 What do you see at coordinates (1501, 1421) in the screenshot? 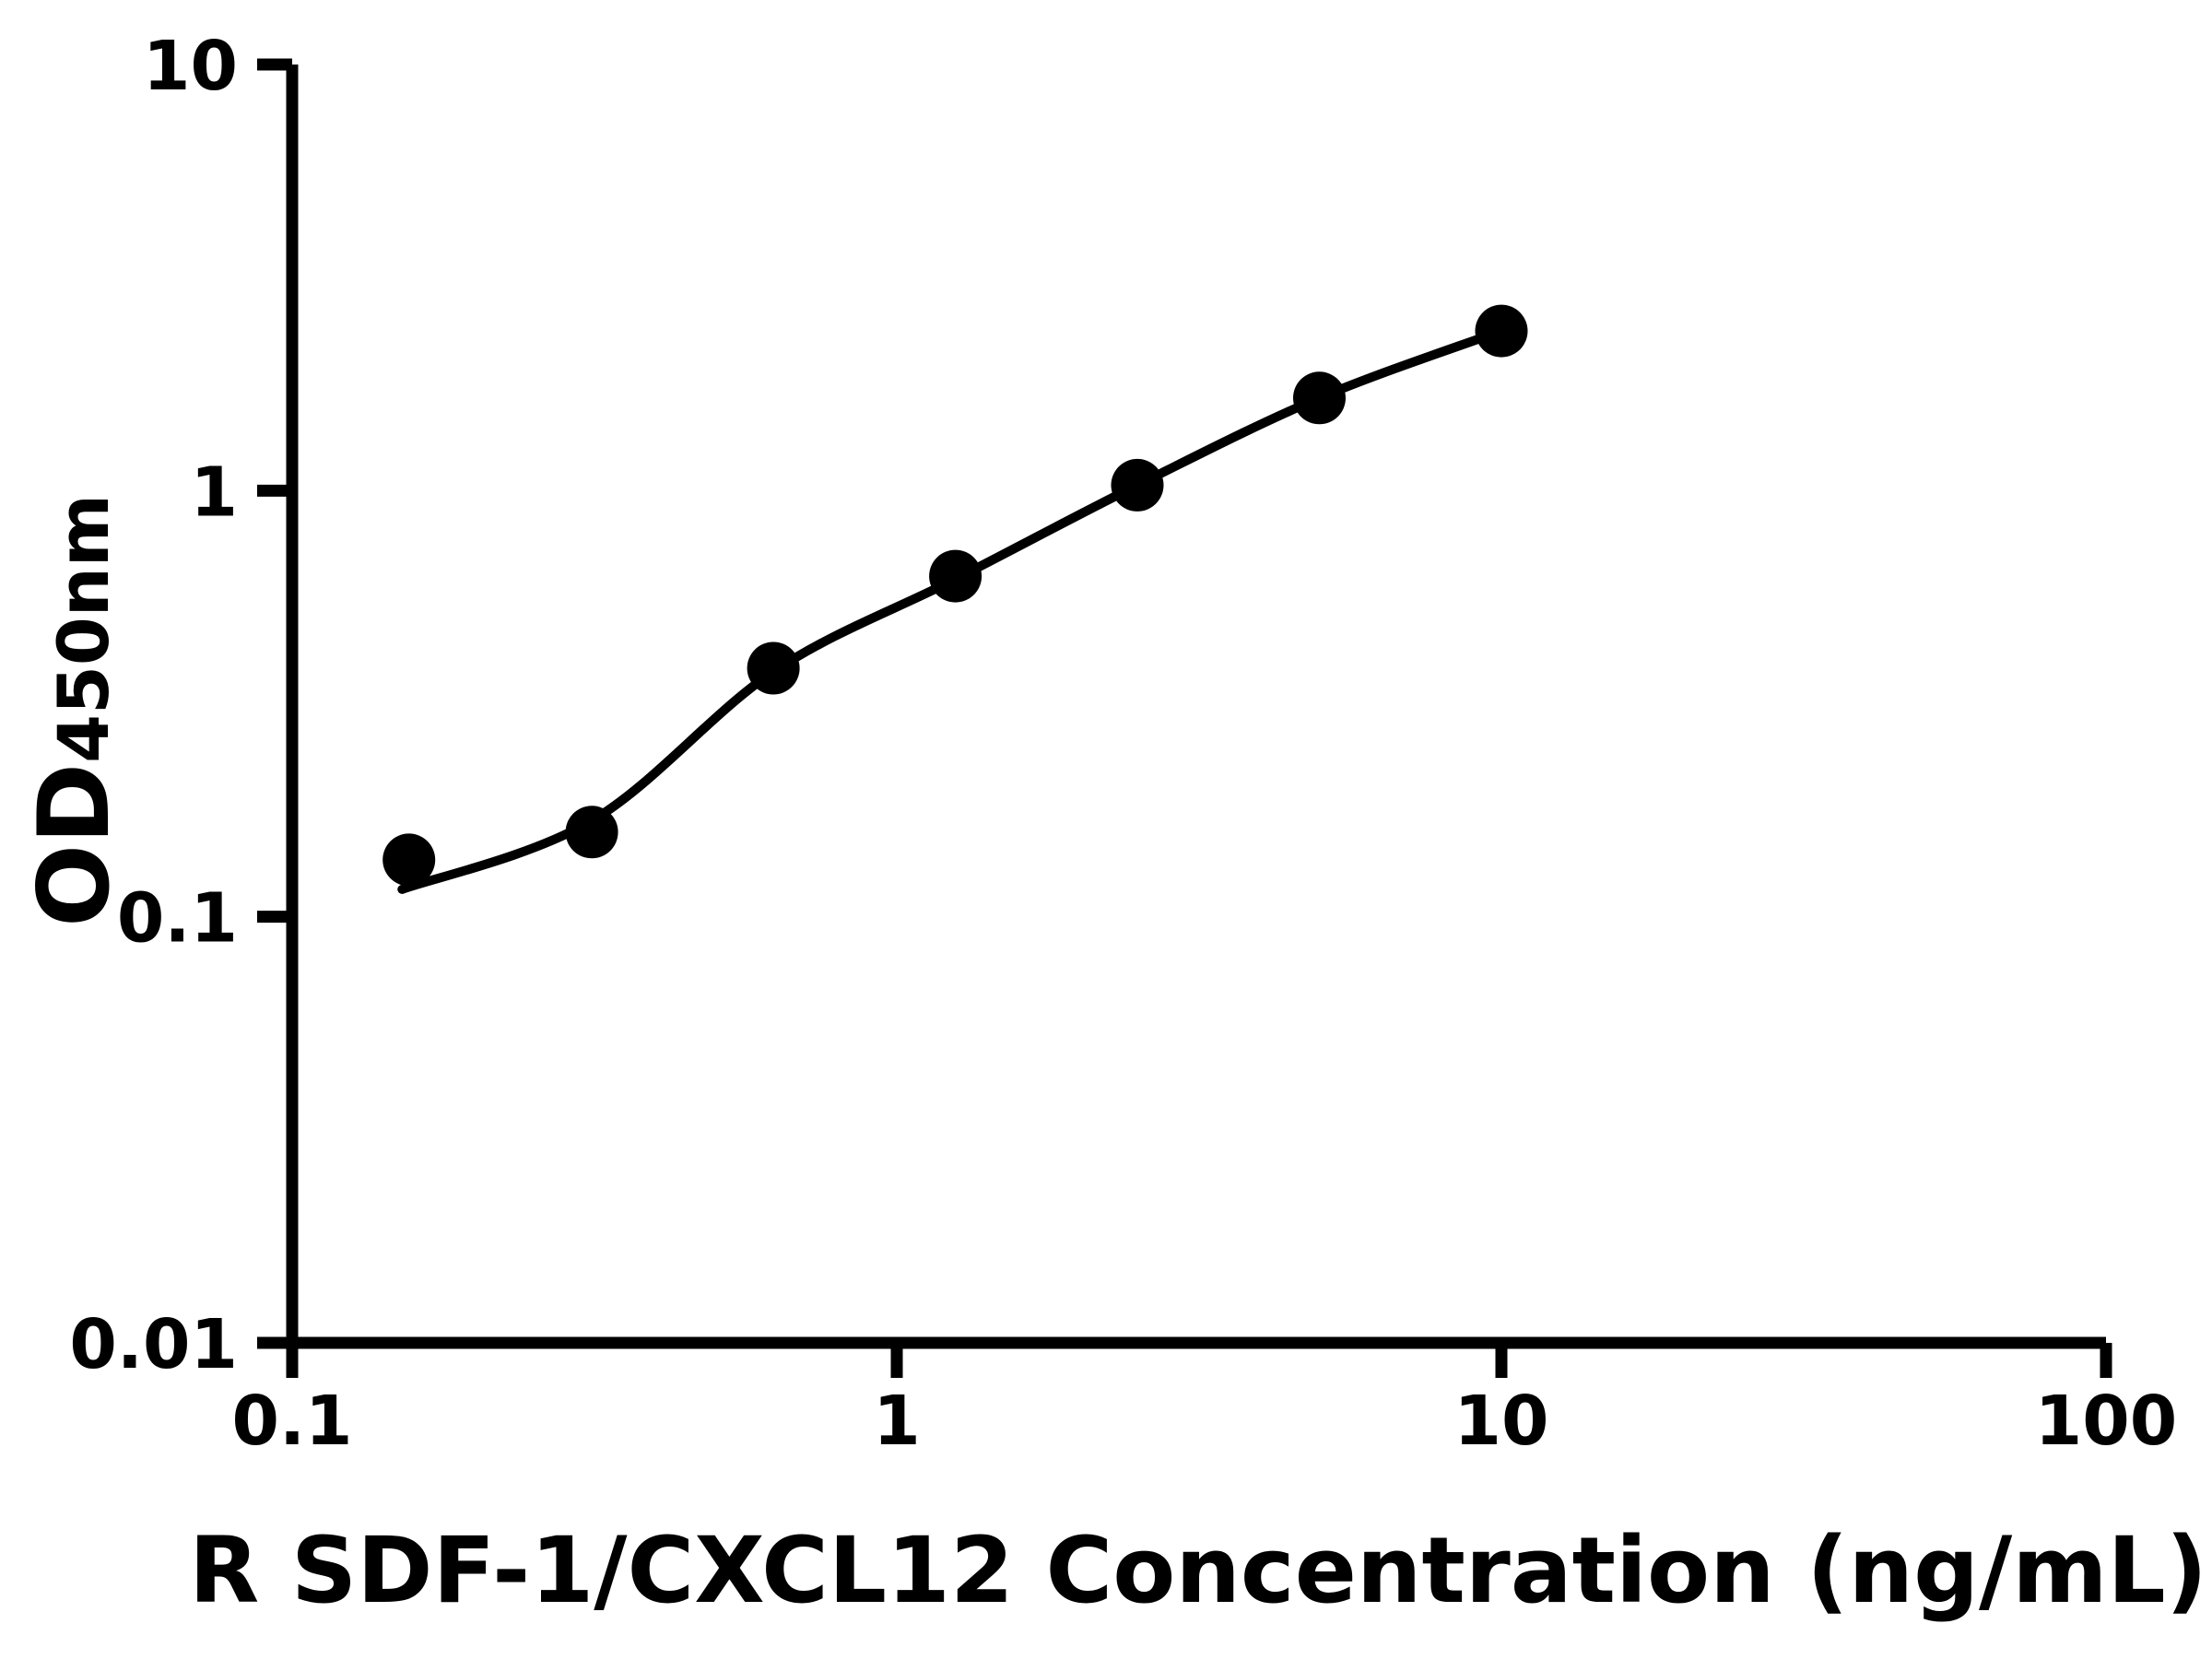
I see `x-tick-label: 10` at bounding box center [1501, 1421].